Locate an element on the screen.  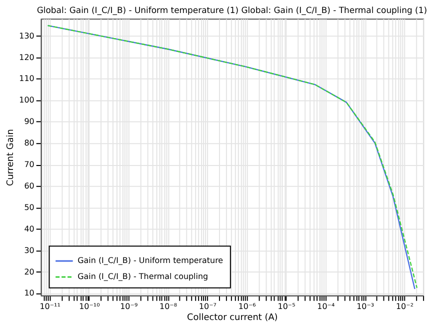
y-tick-label: 100 is located at coordinates (26, 100).